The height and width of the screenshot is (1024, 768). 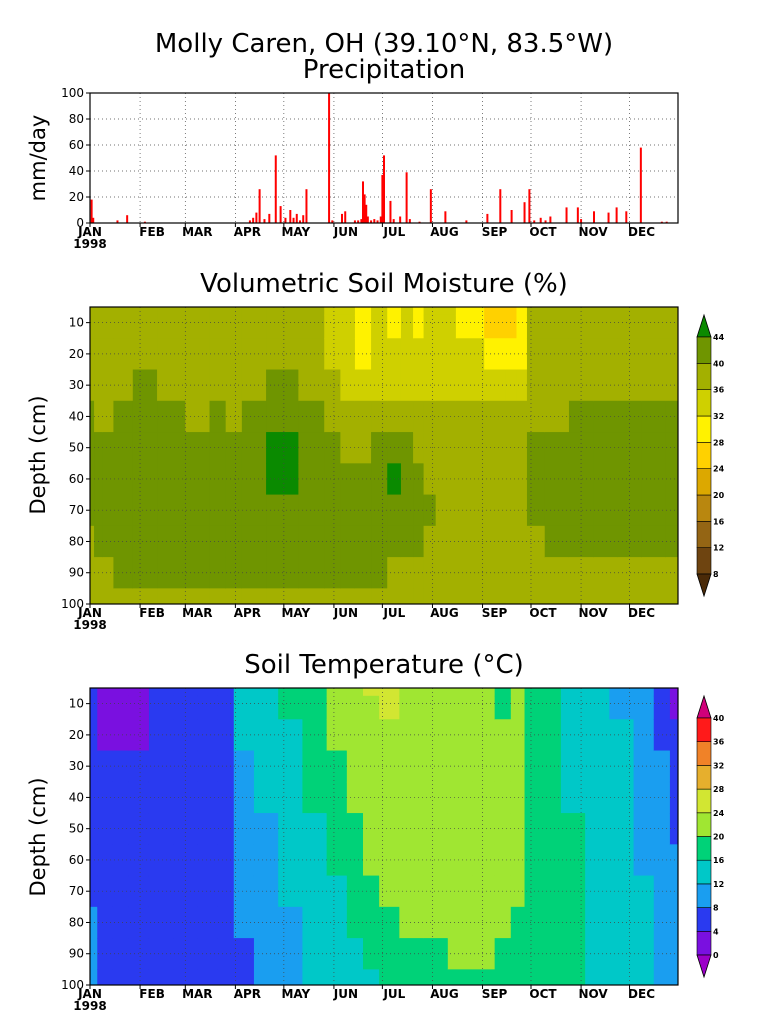 What do you see at coordinates (719, 742) in the screenshot?
I see `temperature-colorbar-label: 36` at bounding box center [719, 742].